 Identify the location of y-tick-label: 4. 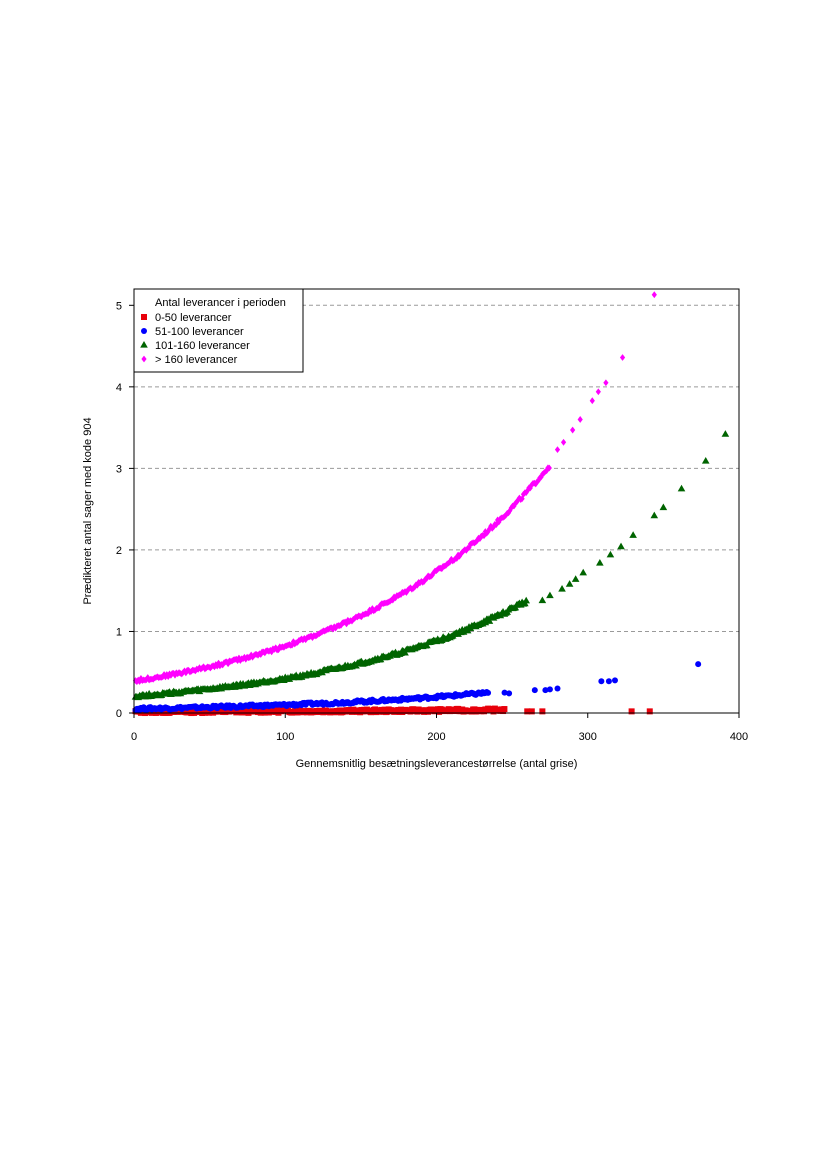
(119, 388).